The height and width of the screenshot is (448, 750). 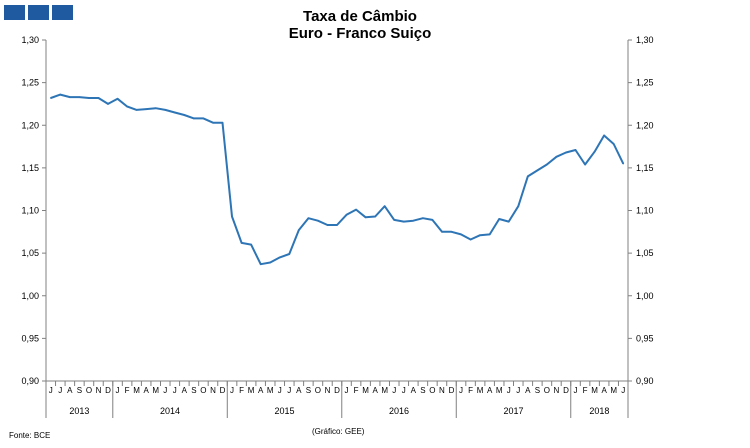 What do you see at coordinates (170, 411) in the screenshot?
I see `x-year-label: 2014` at bounding box center [170, 411].